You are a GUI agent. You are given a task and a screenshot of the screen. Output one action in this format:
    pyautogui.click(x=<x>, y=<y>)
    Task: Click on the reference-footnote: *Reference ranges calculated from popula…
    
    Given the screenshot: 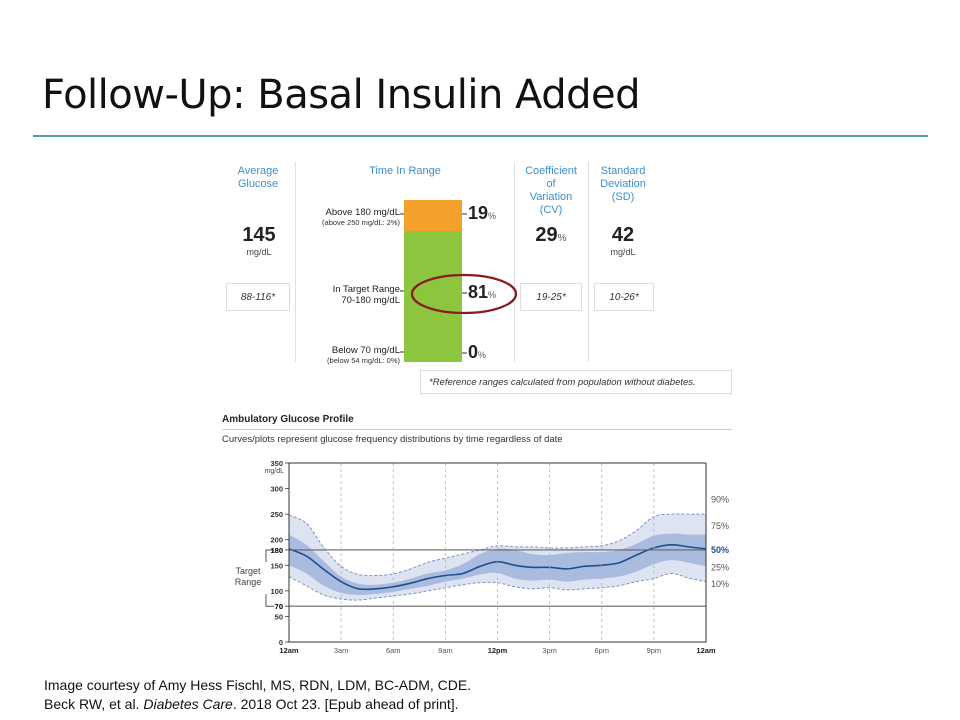 What is the action you would take?
    pyautogui.click(x=576, y=382)
    